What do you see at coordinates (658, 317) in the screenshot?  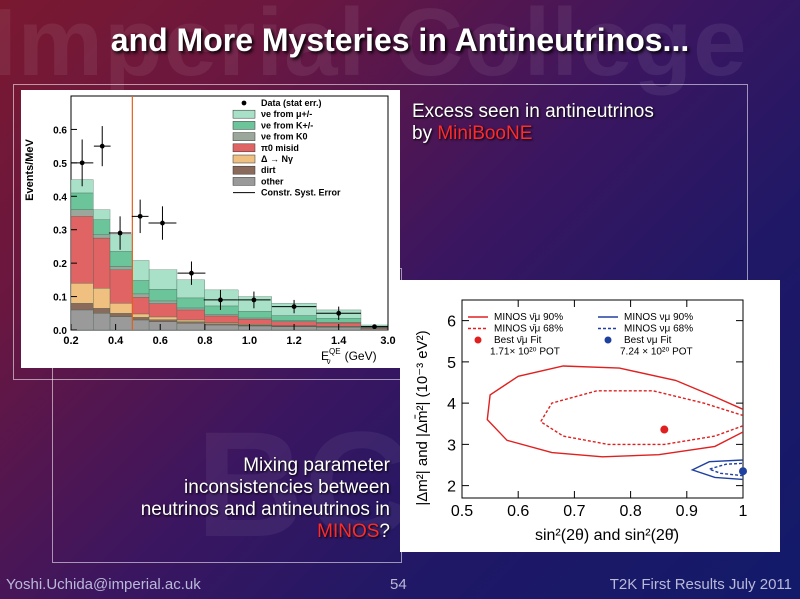 I see `minos-legend-label: MINOS νμ 90%` at bounding box center [658, 317].